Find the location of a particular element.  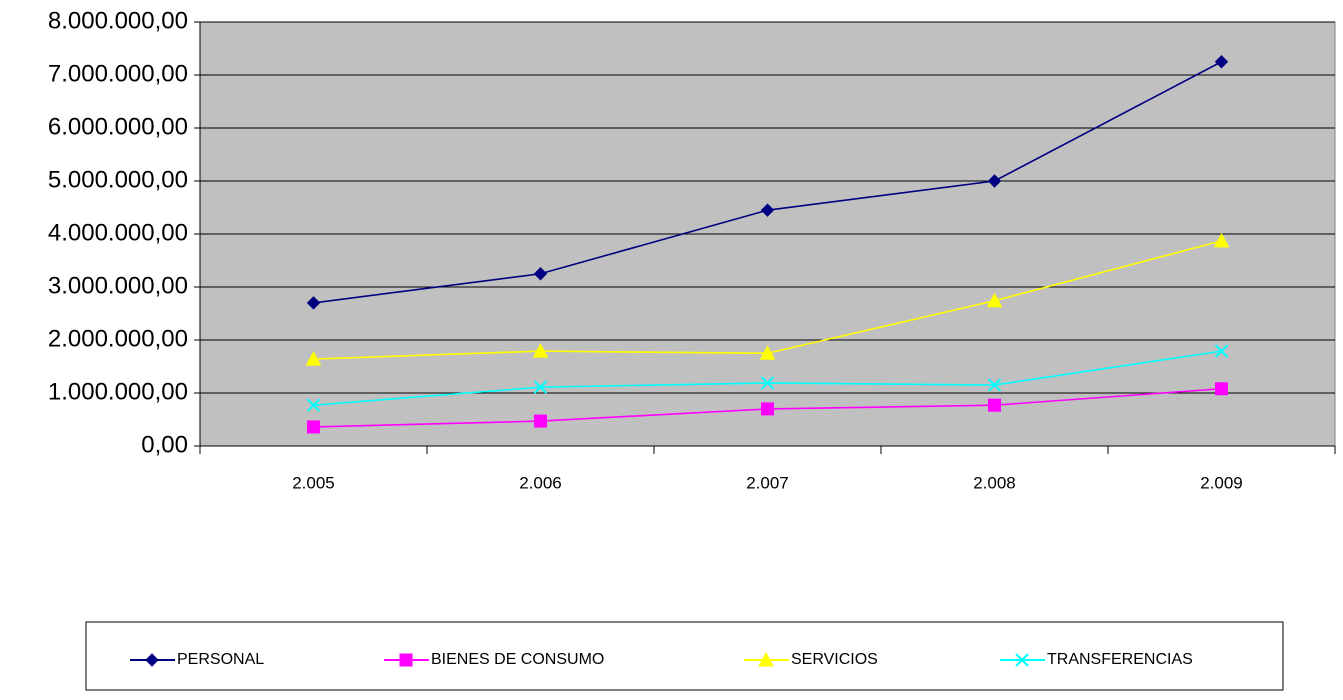

y-tick-label: 1.000.000,00 is located at coordinates (118, 391).